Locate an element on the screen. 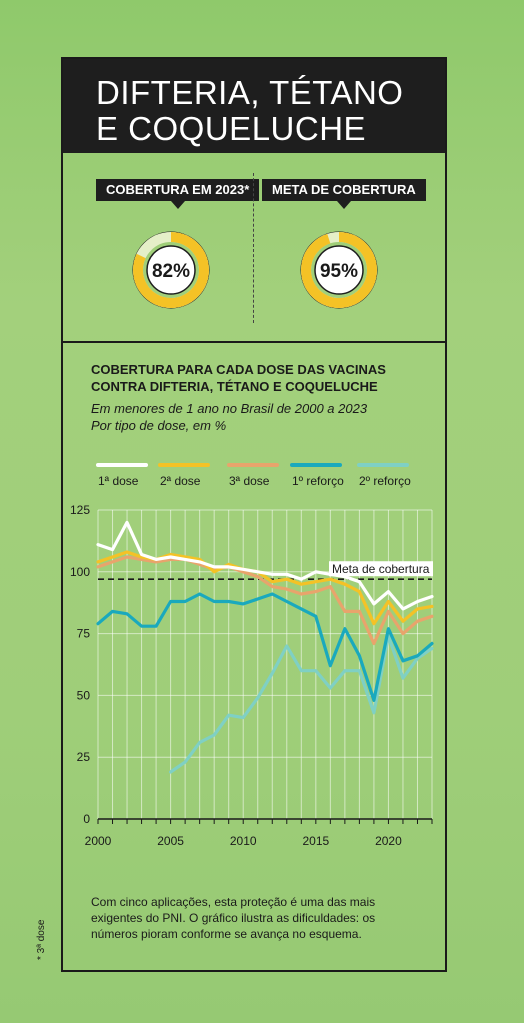 This screenshot has width=524, height=1023. x-tick-label: 2010 is located at coordinates (243, 841).